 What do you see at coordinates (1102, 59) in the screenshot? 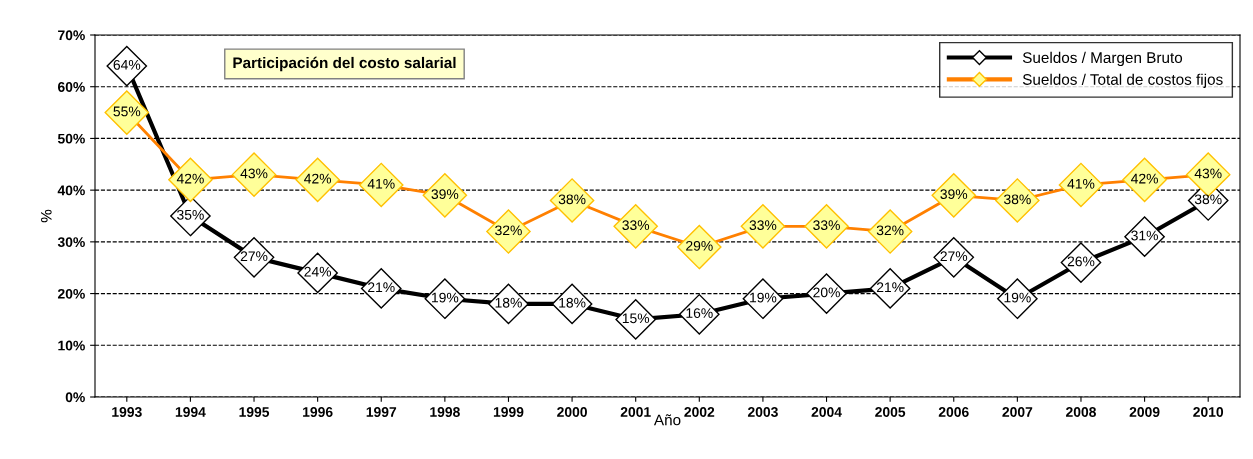
I see `legend-label: Sueldos / Margen Bruto` at bounding box center [1102, 59].